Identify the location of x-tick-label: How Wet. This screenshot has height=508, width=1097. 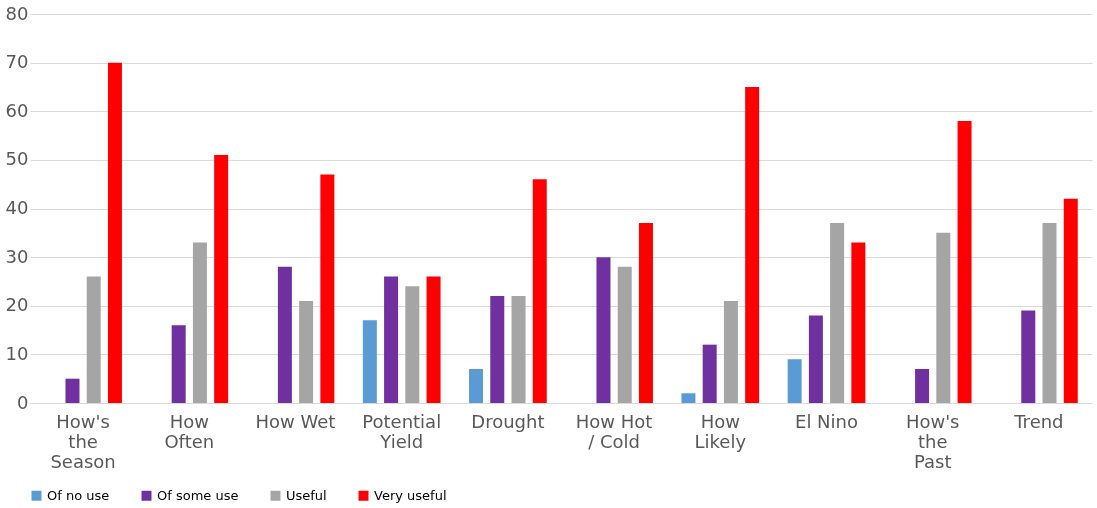
(295, 421).